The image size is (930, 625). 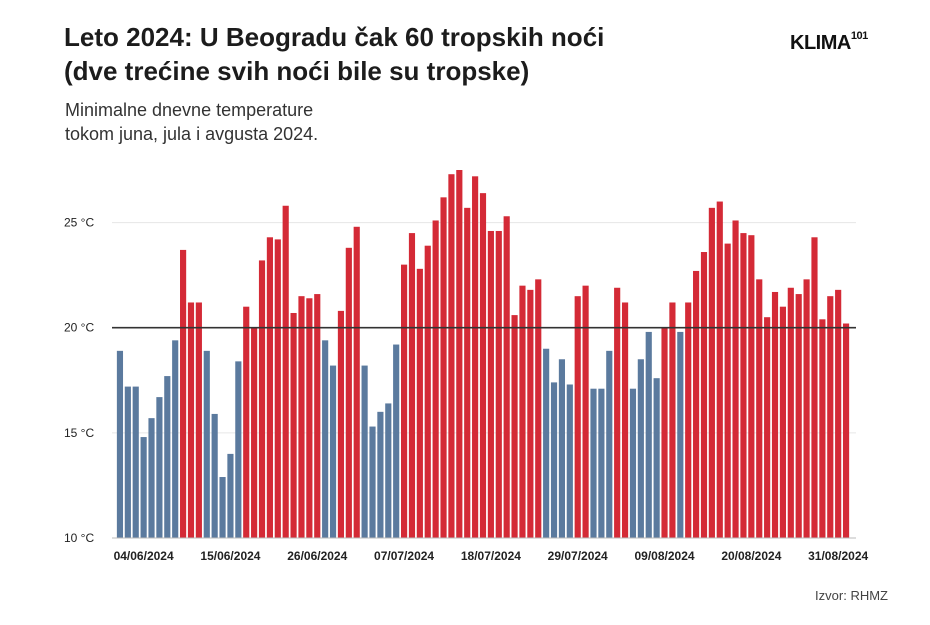 I want to click on y-tick-label: 25 °C, so click(x=79, y=223).